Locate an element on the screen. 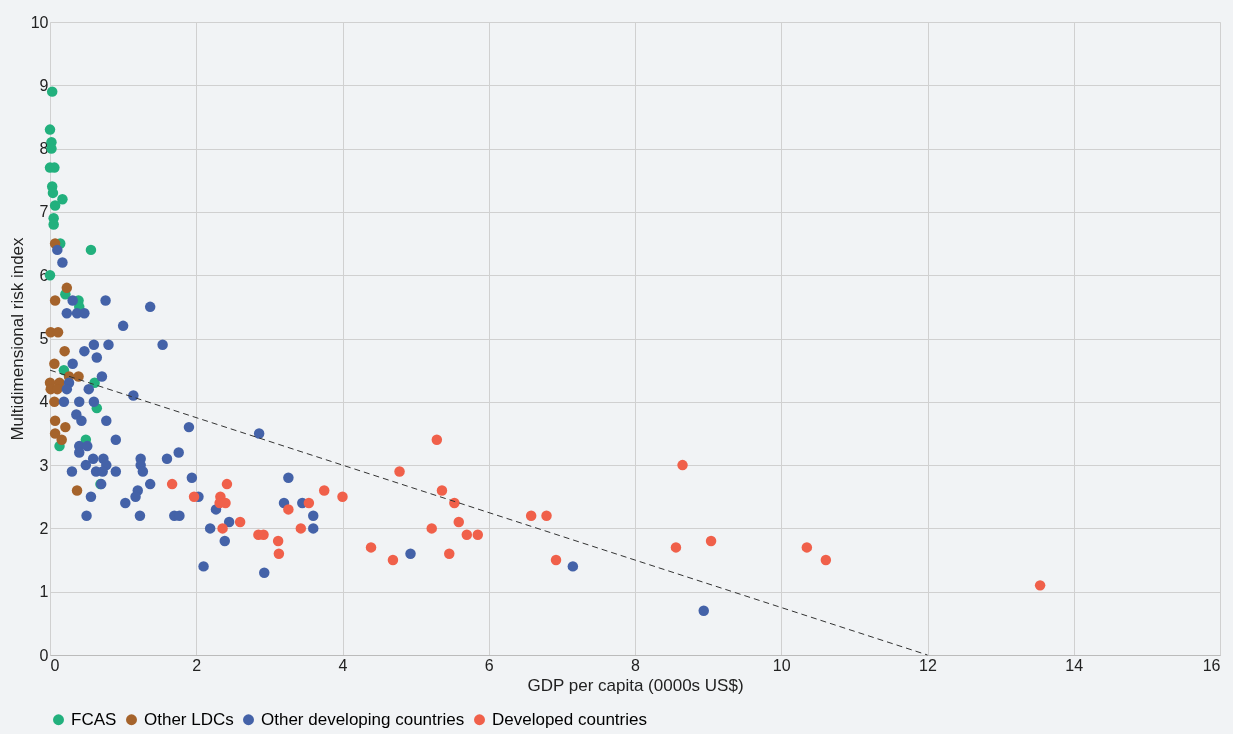  legend-label: FCAS is located at coordinates (94, 719).